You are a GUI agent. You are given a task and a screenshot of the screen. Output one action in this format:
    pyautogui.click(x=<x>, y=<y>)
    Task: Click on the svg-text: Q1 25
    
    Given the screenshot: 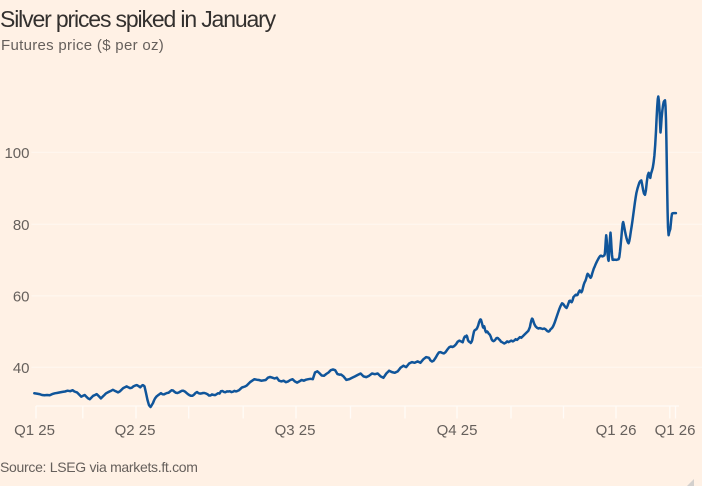 What is the action you would take?
    pyautogui.click(x=34, y=430)
    